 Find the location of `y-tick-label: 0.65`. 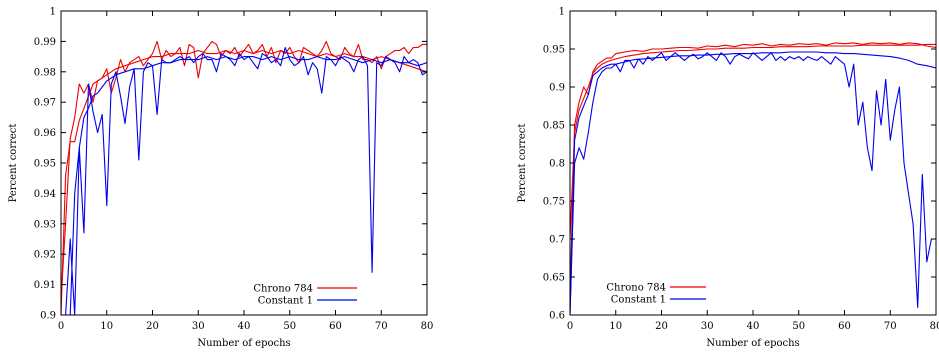

y-tick-label: 0.65 is located at coordinates (554, 278).